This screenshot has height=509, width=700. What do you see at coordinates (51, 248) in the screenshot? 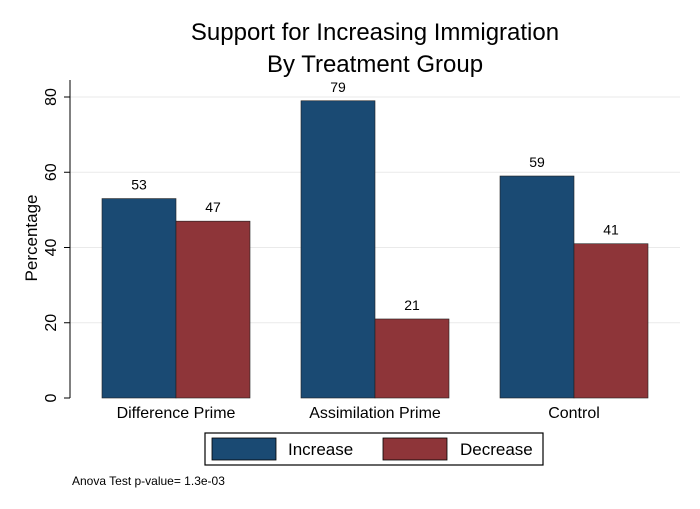
I see `y-tick-label: 40` at bounding box center [51, 248].